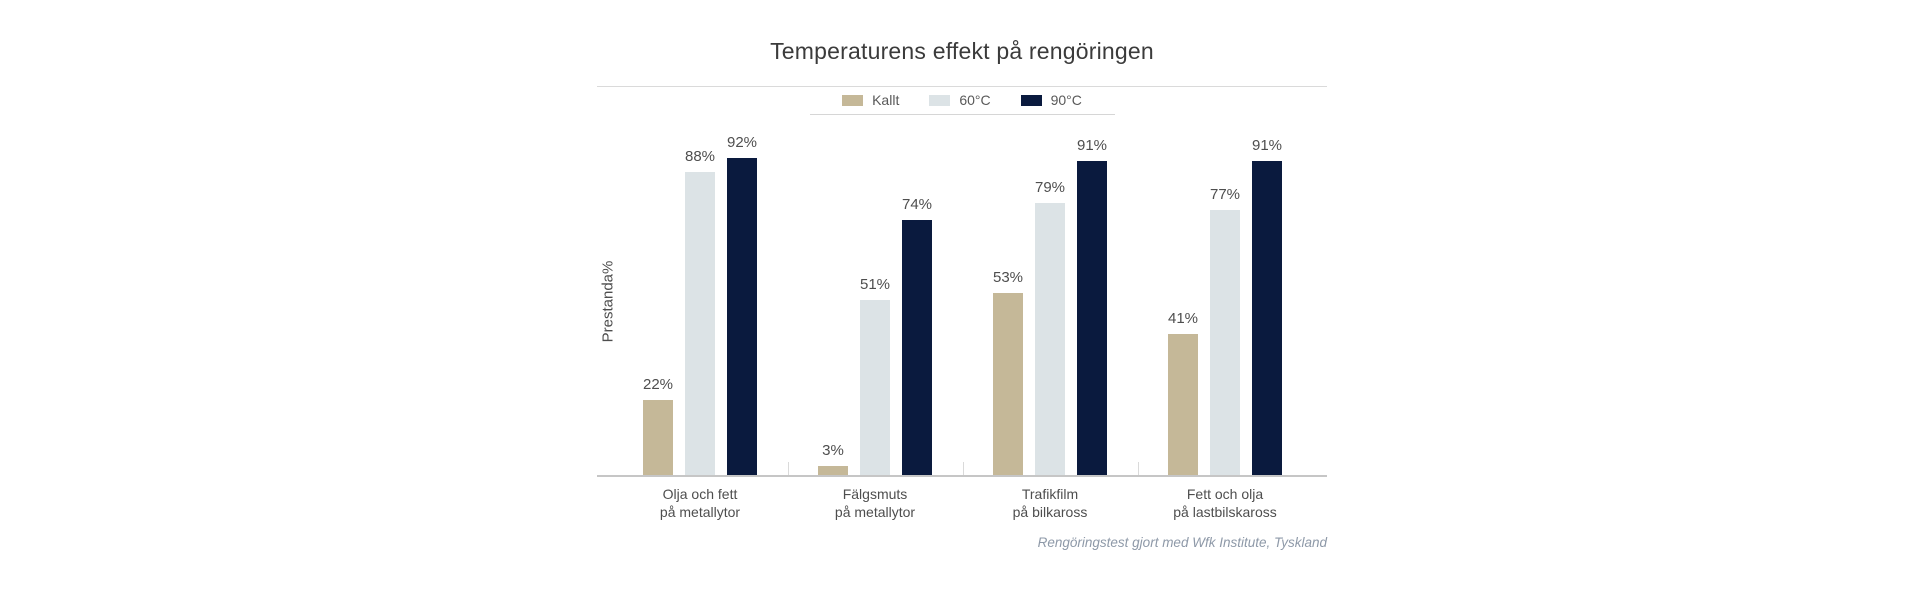 Image resolution: width=1920 pixels, height=600 pixels. I want to click on bar-Kallt-group2, so click(1008, 384).